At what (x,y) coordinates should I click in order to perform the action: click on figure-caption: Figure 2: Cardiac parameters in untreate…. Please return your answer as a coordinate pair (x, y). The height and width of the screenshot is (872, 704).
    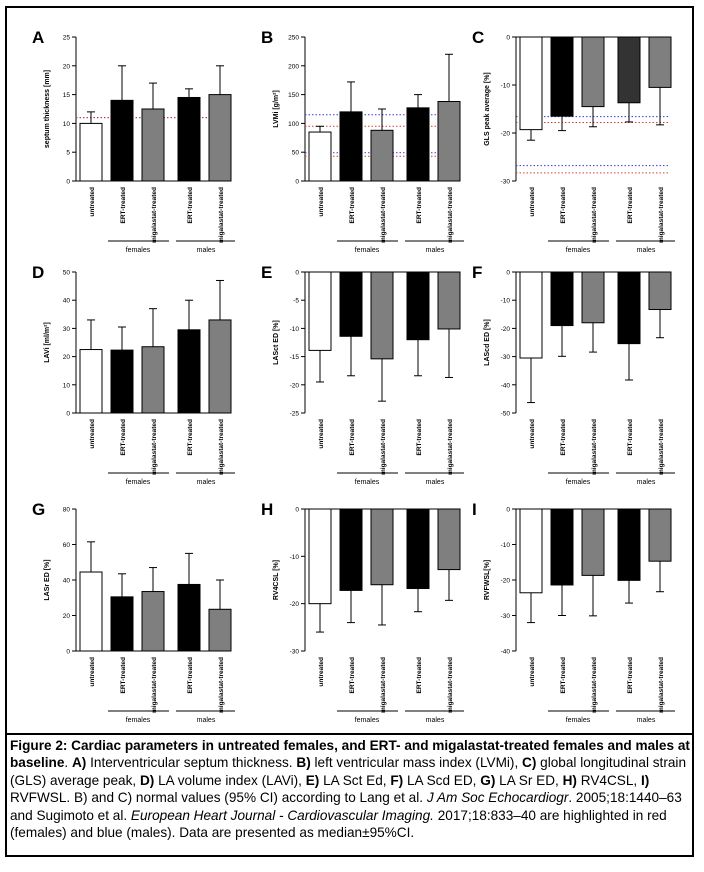
    Looking at the image, I should click on (350, 789).